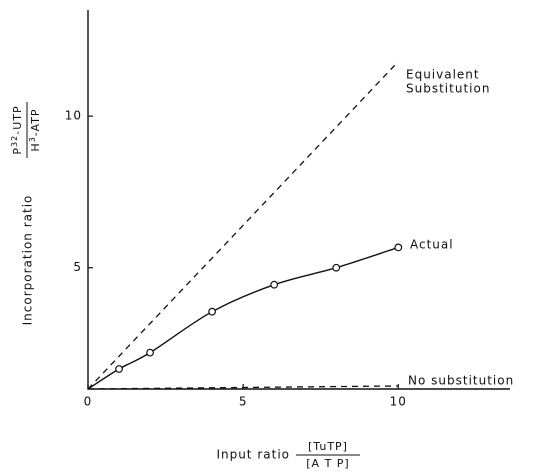 This screenshot has height=472, width=540. I want to click on series-label: Substitution, so click(448, 89).